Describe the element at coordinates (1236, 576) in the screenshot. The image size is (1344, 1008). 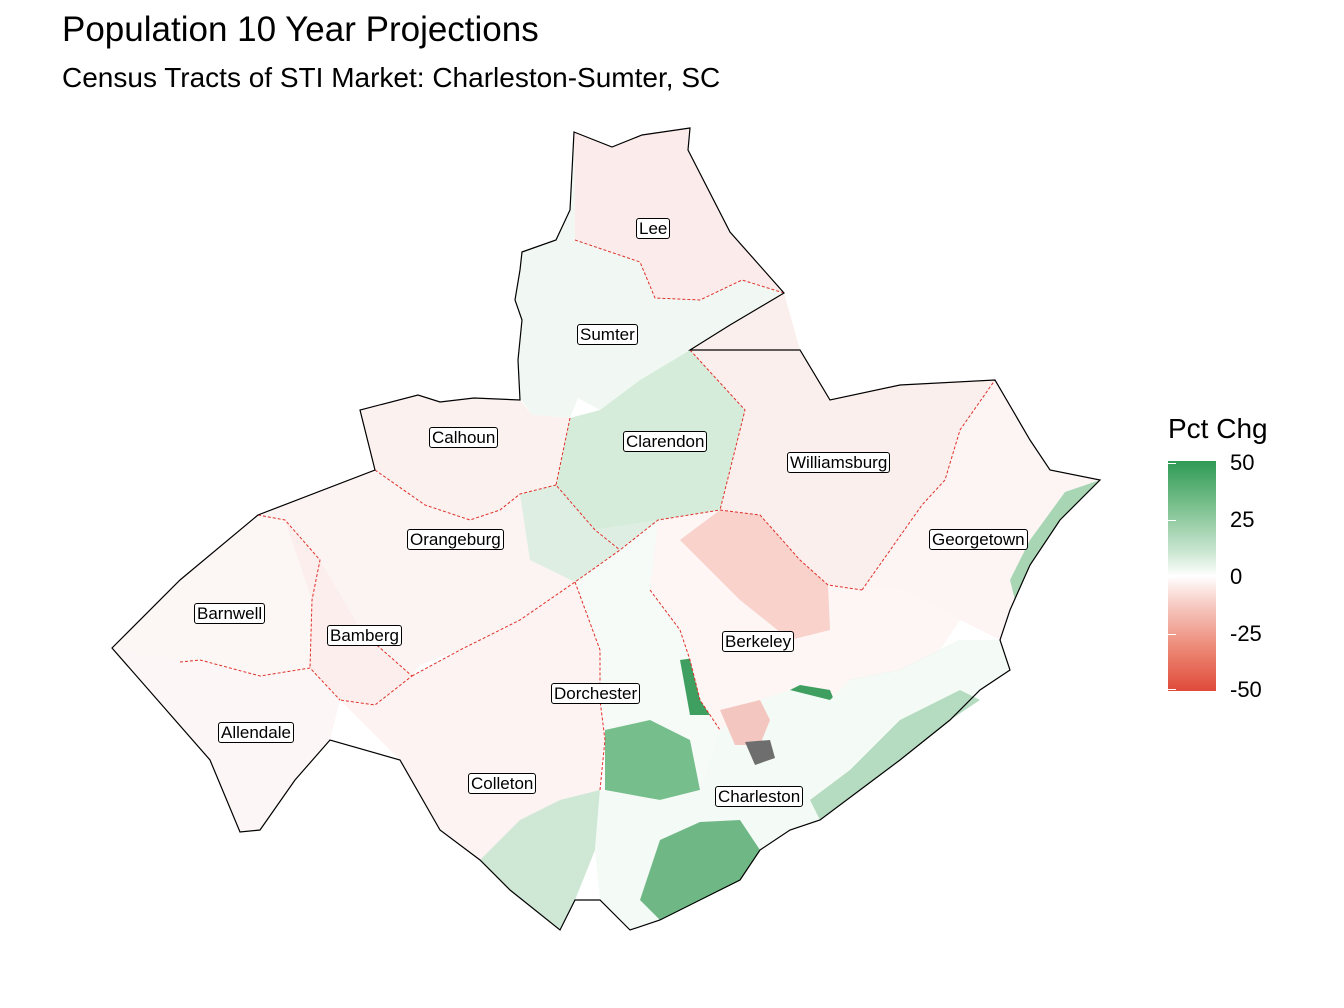
I see `legend-tick-label: 0` at that location.